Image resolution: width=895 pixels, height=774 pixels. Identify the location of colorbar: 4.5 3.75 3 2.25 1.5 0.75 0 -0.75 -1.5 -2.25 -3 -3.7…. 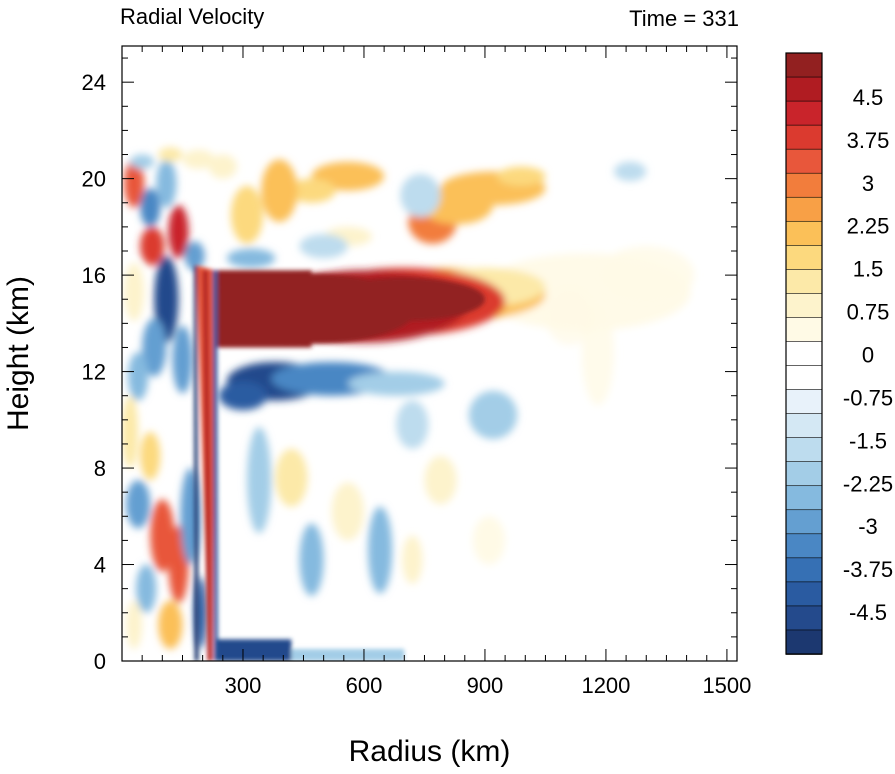
(839, 353).